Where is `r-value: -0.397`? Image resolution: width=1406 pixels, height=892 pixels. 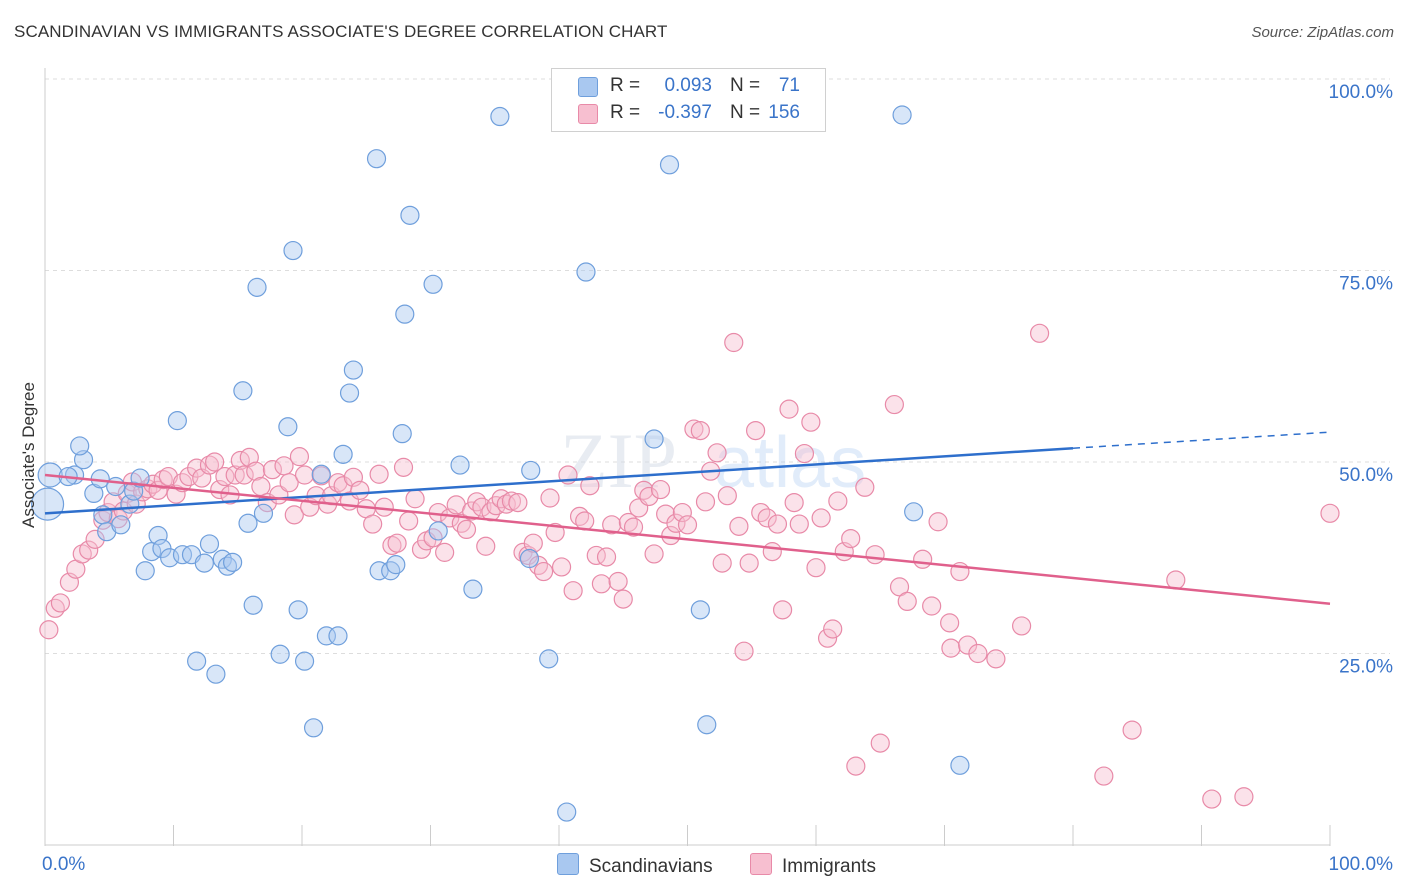
r-value: -0.397 is located at coordinates (685, 112).